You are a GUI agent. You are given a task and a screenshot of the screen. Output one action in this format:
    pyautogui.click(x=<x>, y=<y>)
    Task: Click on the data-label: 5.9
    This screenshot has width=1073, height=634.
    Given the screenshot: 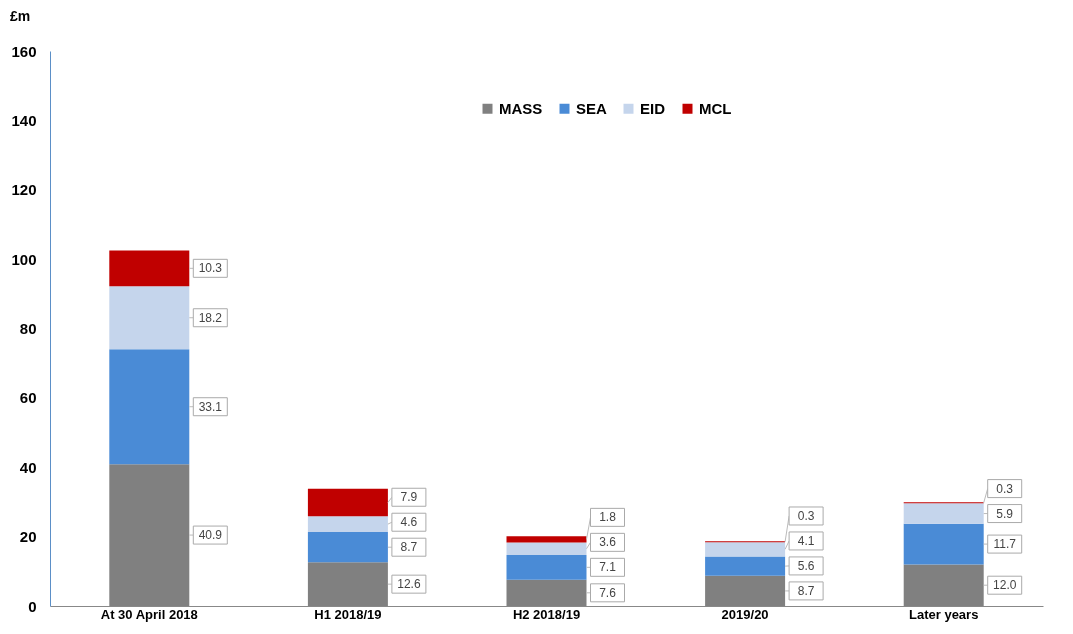 What is the action you would take?
    pyautogui.click(x=1005, y=513)
    